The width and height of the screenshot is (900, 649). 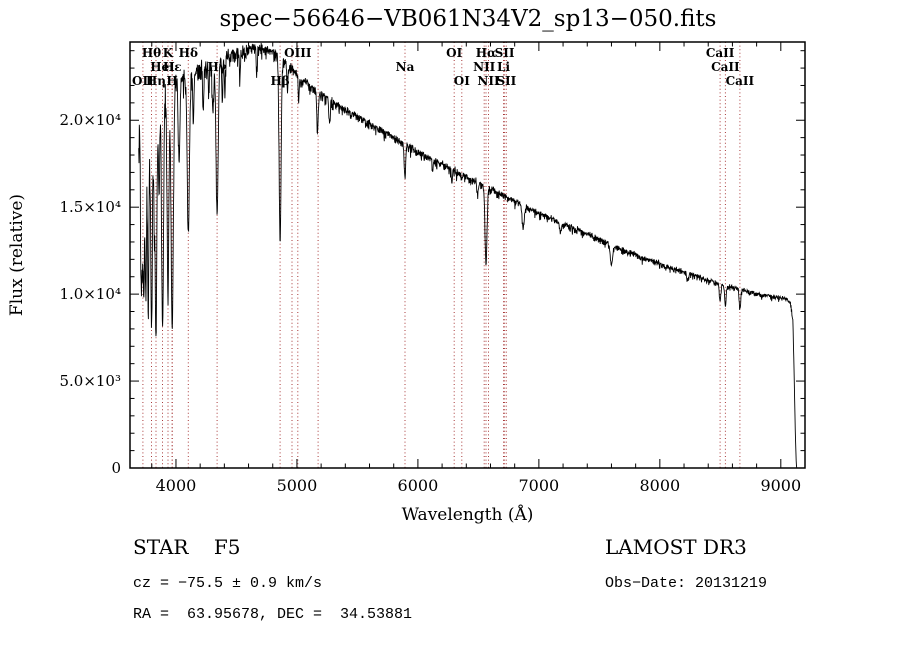 I want to click on line-label-Hβ: Hβ, so click(x=279, y=81).